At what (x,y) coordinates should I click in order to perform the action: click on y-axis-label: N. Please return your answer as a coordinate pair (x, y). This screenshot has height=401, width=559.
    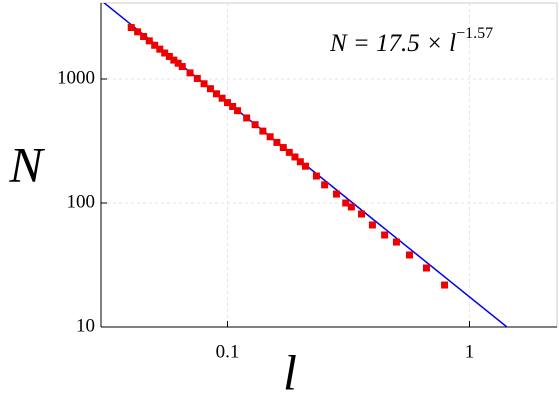
    Looking at the image, I should click on (26, 164).